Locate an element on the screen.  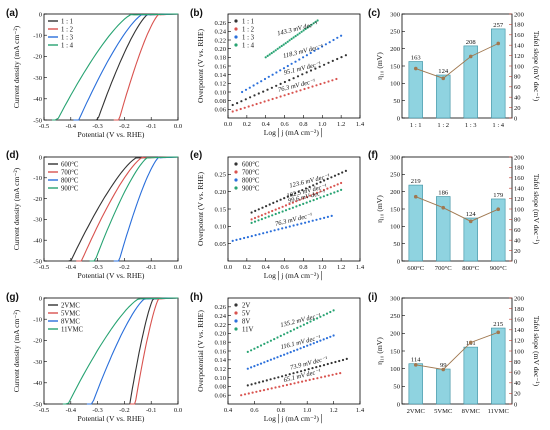
bar-value-label: 257 is located at coordinates (498, 25).